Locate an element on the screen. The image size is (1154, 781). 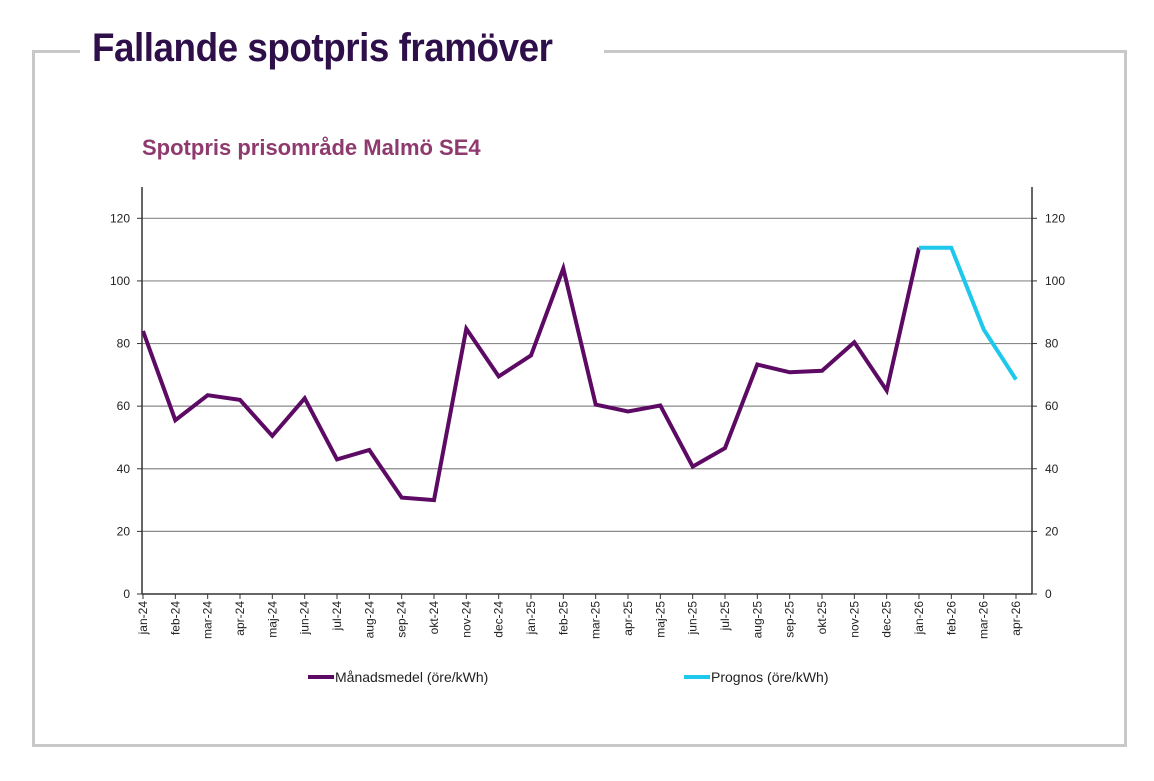
y-tick-label-left: 40 is located at coordinates (124, 469).